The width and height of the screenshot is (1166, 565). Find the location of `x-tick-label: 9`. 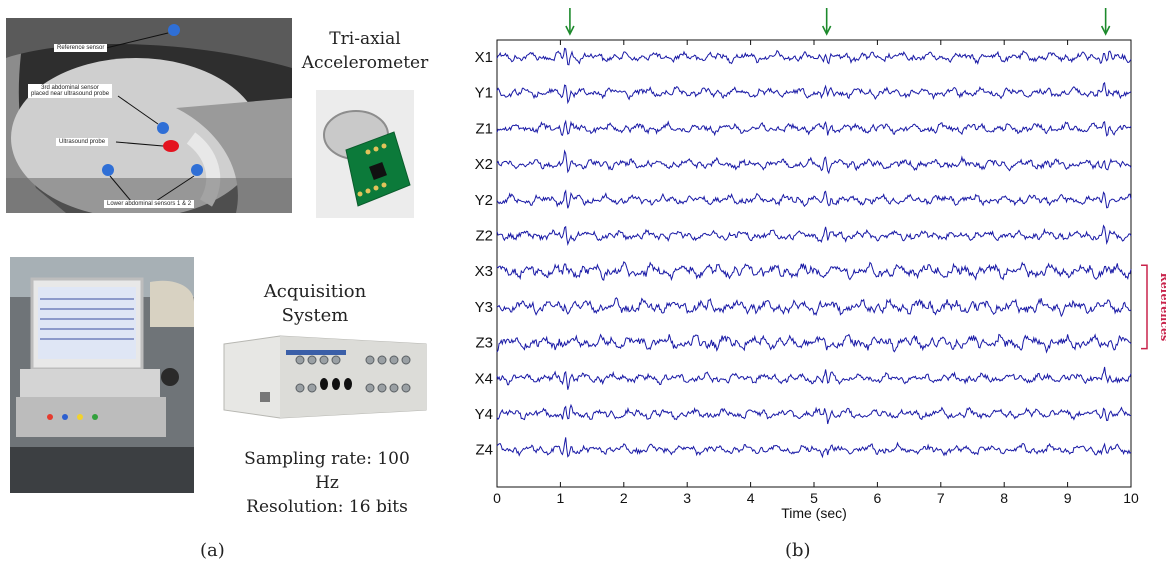

x-tick-label: 9 is located at coordinates (1068, 498).